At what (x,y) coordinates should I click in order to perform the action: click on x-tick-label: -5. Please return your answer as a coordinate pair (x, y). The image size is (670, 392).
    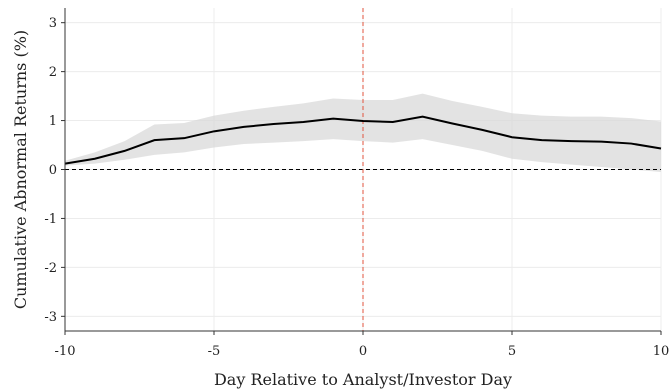
    Looking at the image, I should click on (214, 351).